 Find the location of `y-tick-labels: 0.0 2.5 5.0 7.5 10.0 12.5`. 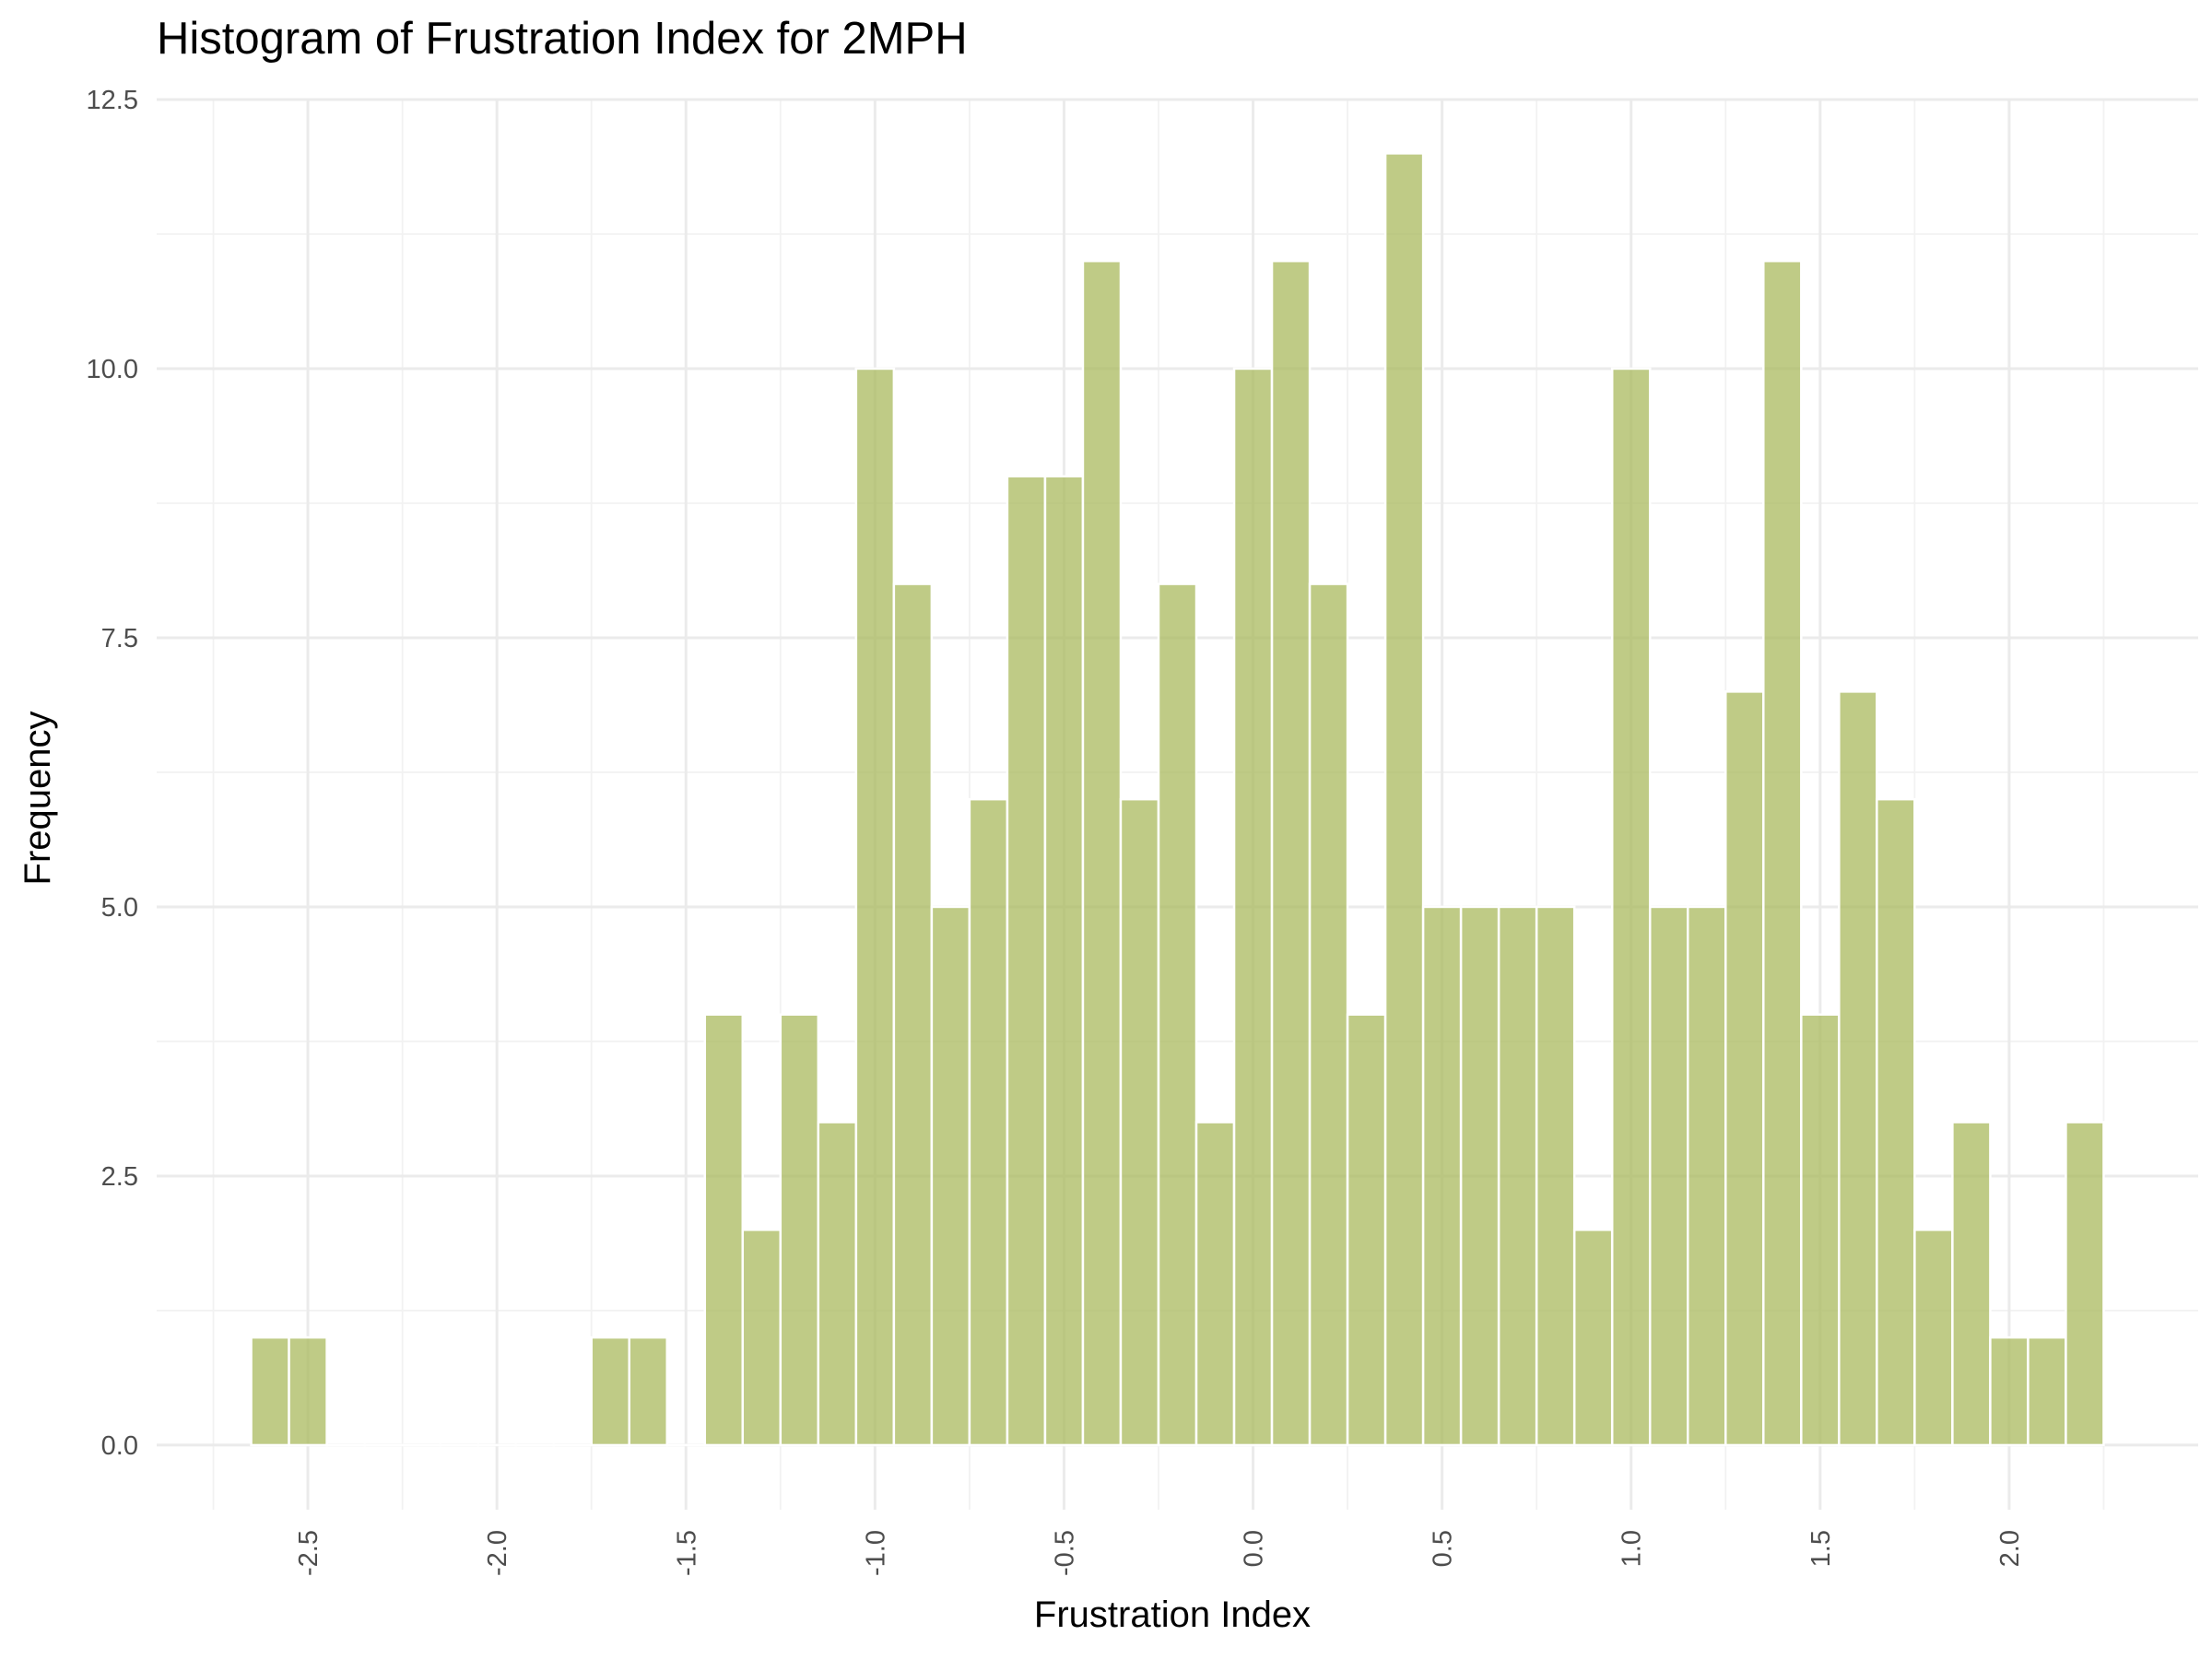

y-tick-labels: 0.0 2.5 5.0 7.5 10.0 12.5 is located at coordinates (112, 773).